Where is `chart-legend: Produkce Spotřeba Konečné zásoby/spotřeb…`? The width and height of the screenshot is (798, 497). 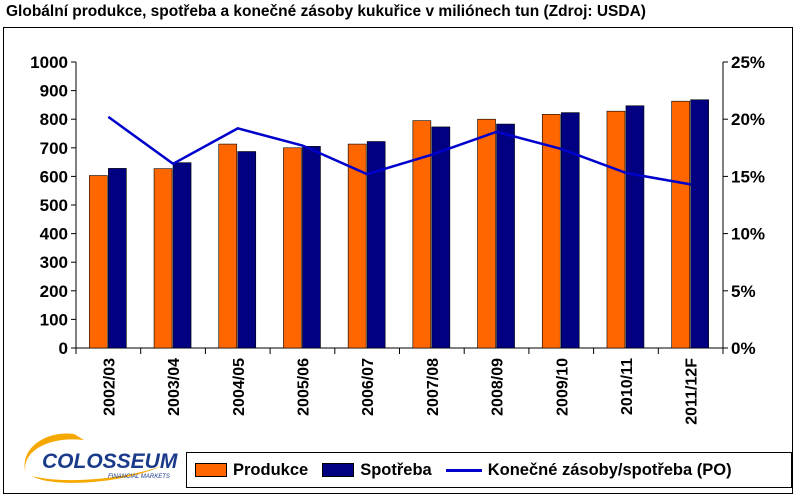 chart-legend: Produkce Spotřeba Konečné zásoby/spotřeb… is located at coordinates (489, 470).